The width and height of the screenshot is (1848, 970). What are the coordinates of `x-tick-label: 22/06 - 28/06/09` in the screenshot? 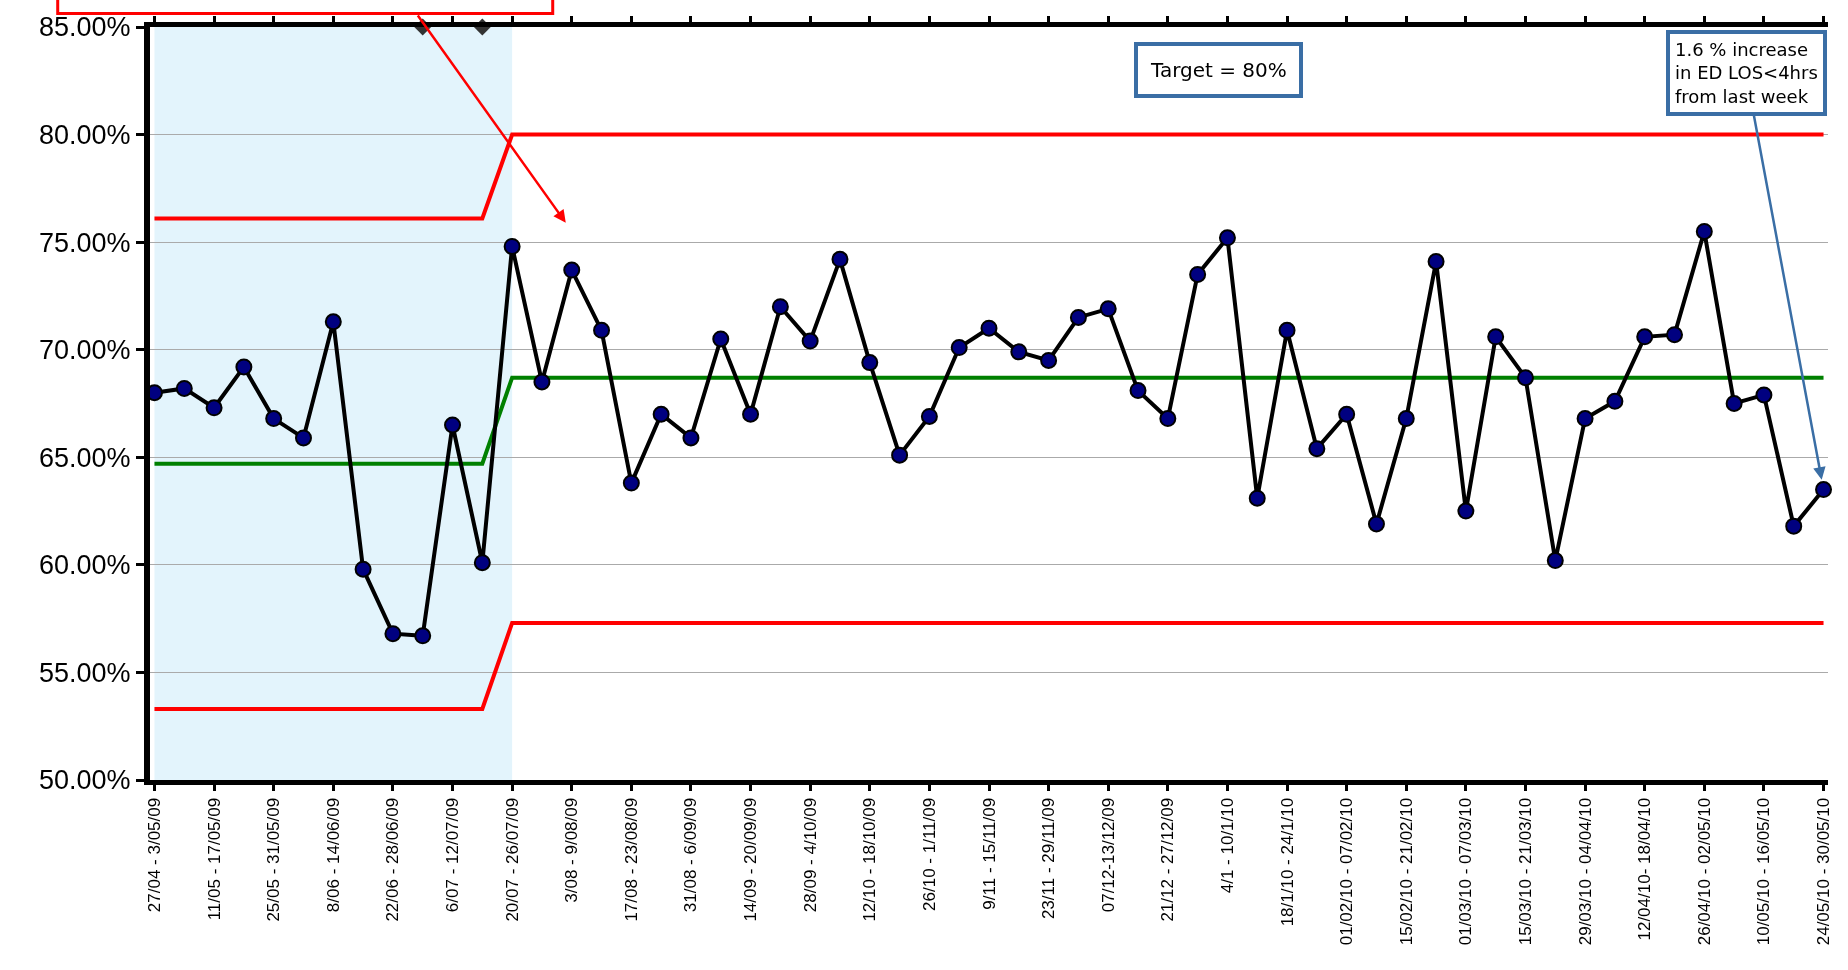 It's located at (393, 859).